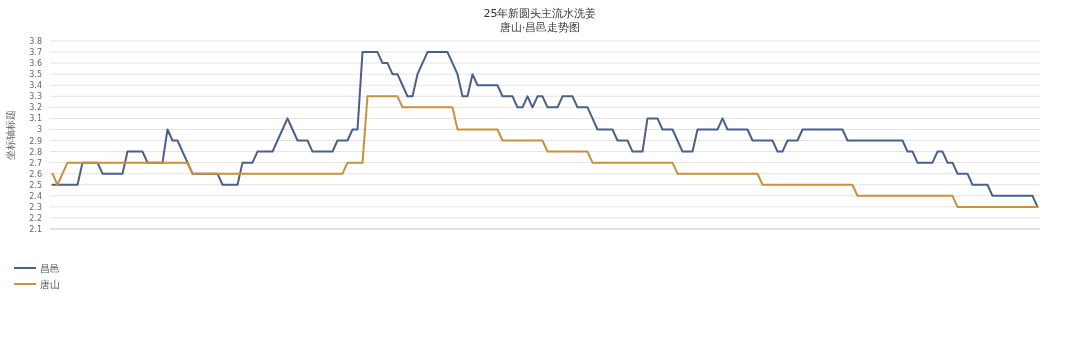 Image resolution: width=1080 pixels, height=341 pixels. I want to click on y-tick-label: 3.5, so click(35, 75).